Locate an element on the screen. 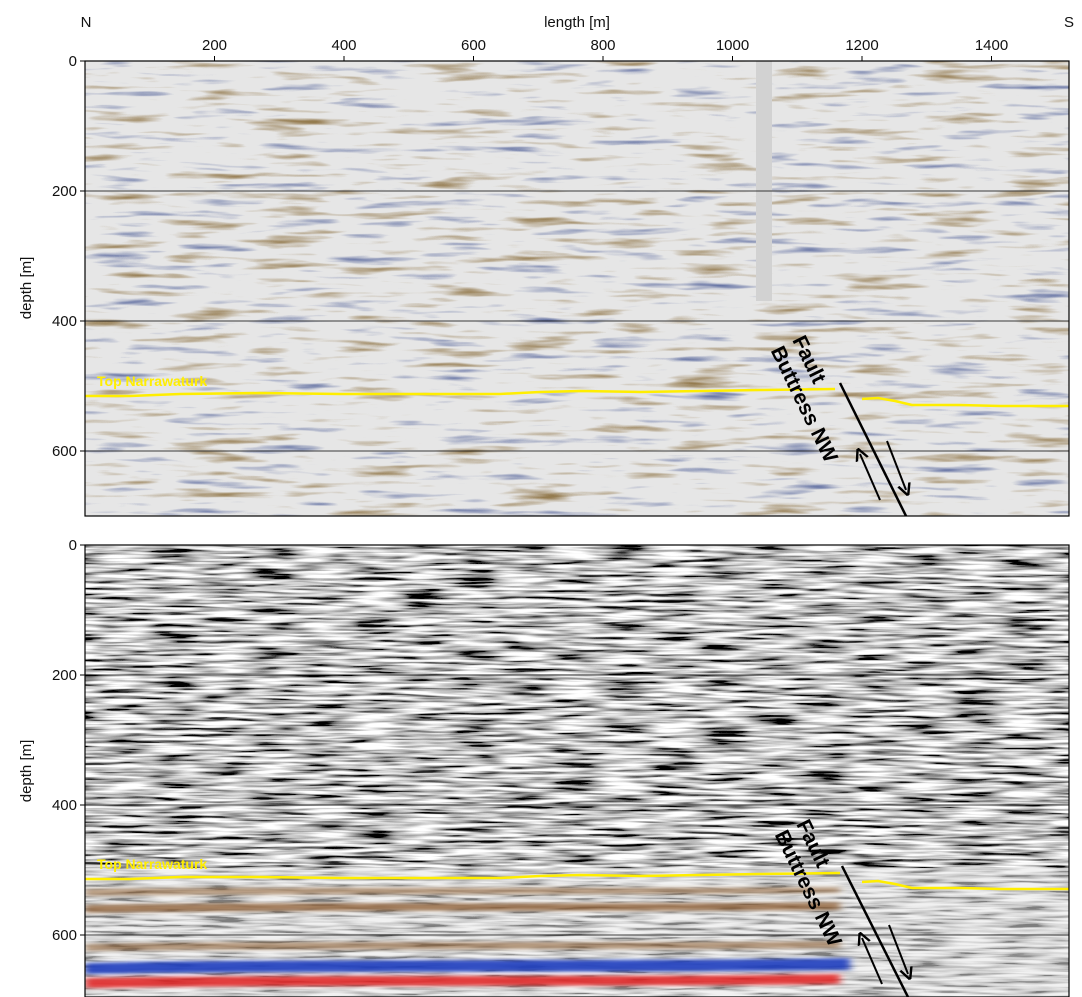 The image size is (1082, 997). panel-top-horizon-line is located at coordinates (460, 392).